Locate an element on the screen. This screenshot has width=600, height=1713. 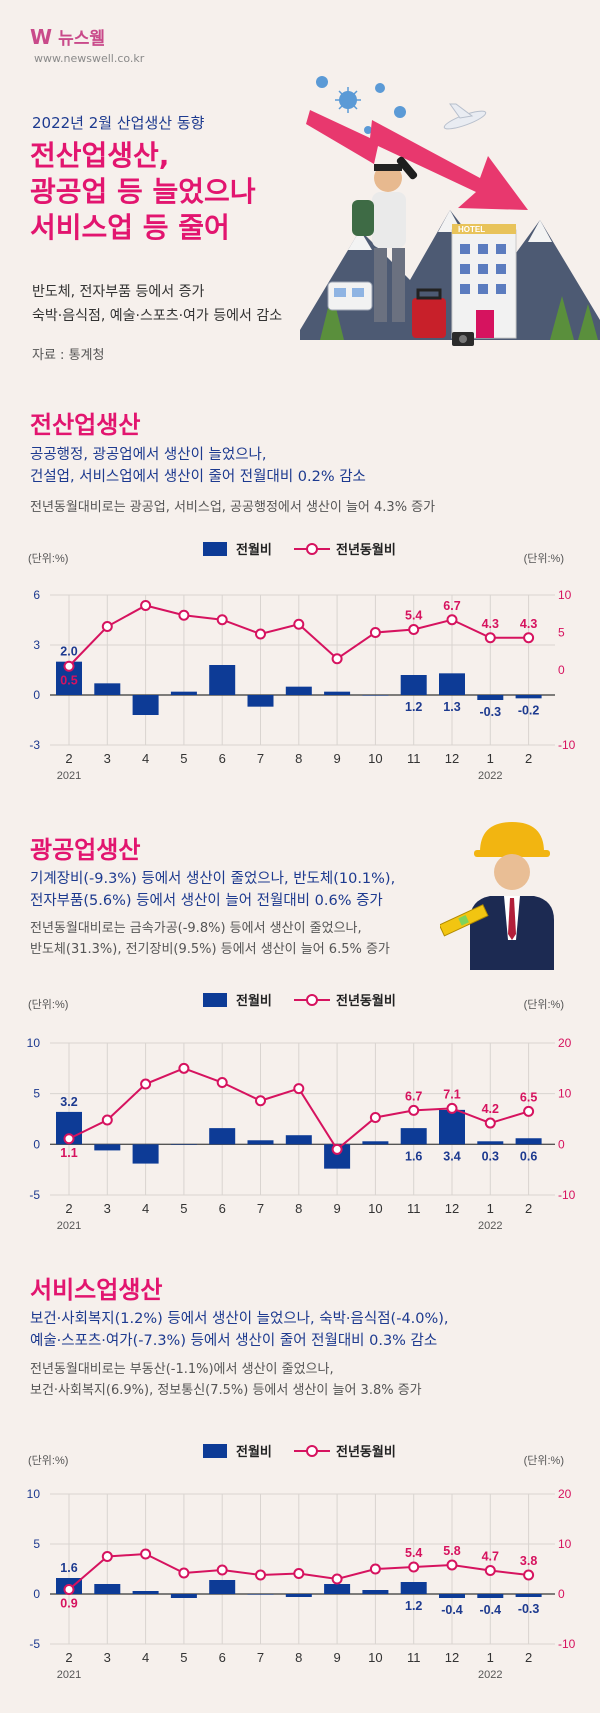
page-subtitle: 2022년 2월 산업생산 동향 is located at coordinates (118, 123).